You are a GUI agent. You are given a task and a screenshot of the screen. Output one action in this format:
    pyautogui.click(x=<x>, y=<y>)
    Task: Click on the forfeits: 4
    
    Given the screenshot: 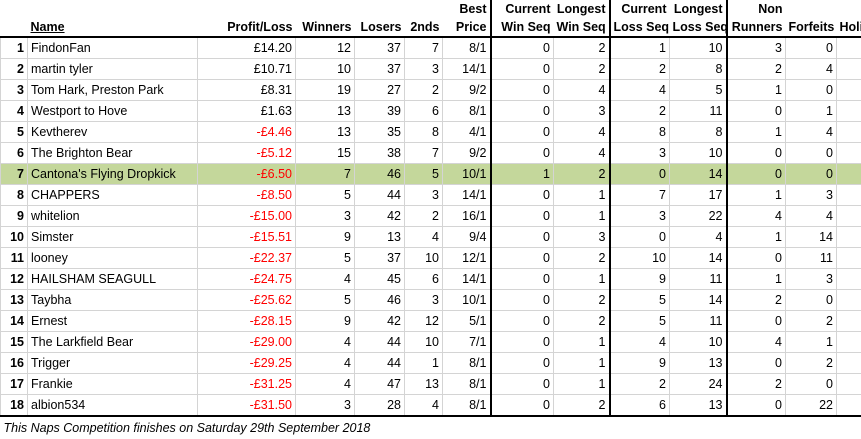 What is the action you would take?
    pyautogui.click(x=811, y=69)
    